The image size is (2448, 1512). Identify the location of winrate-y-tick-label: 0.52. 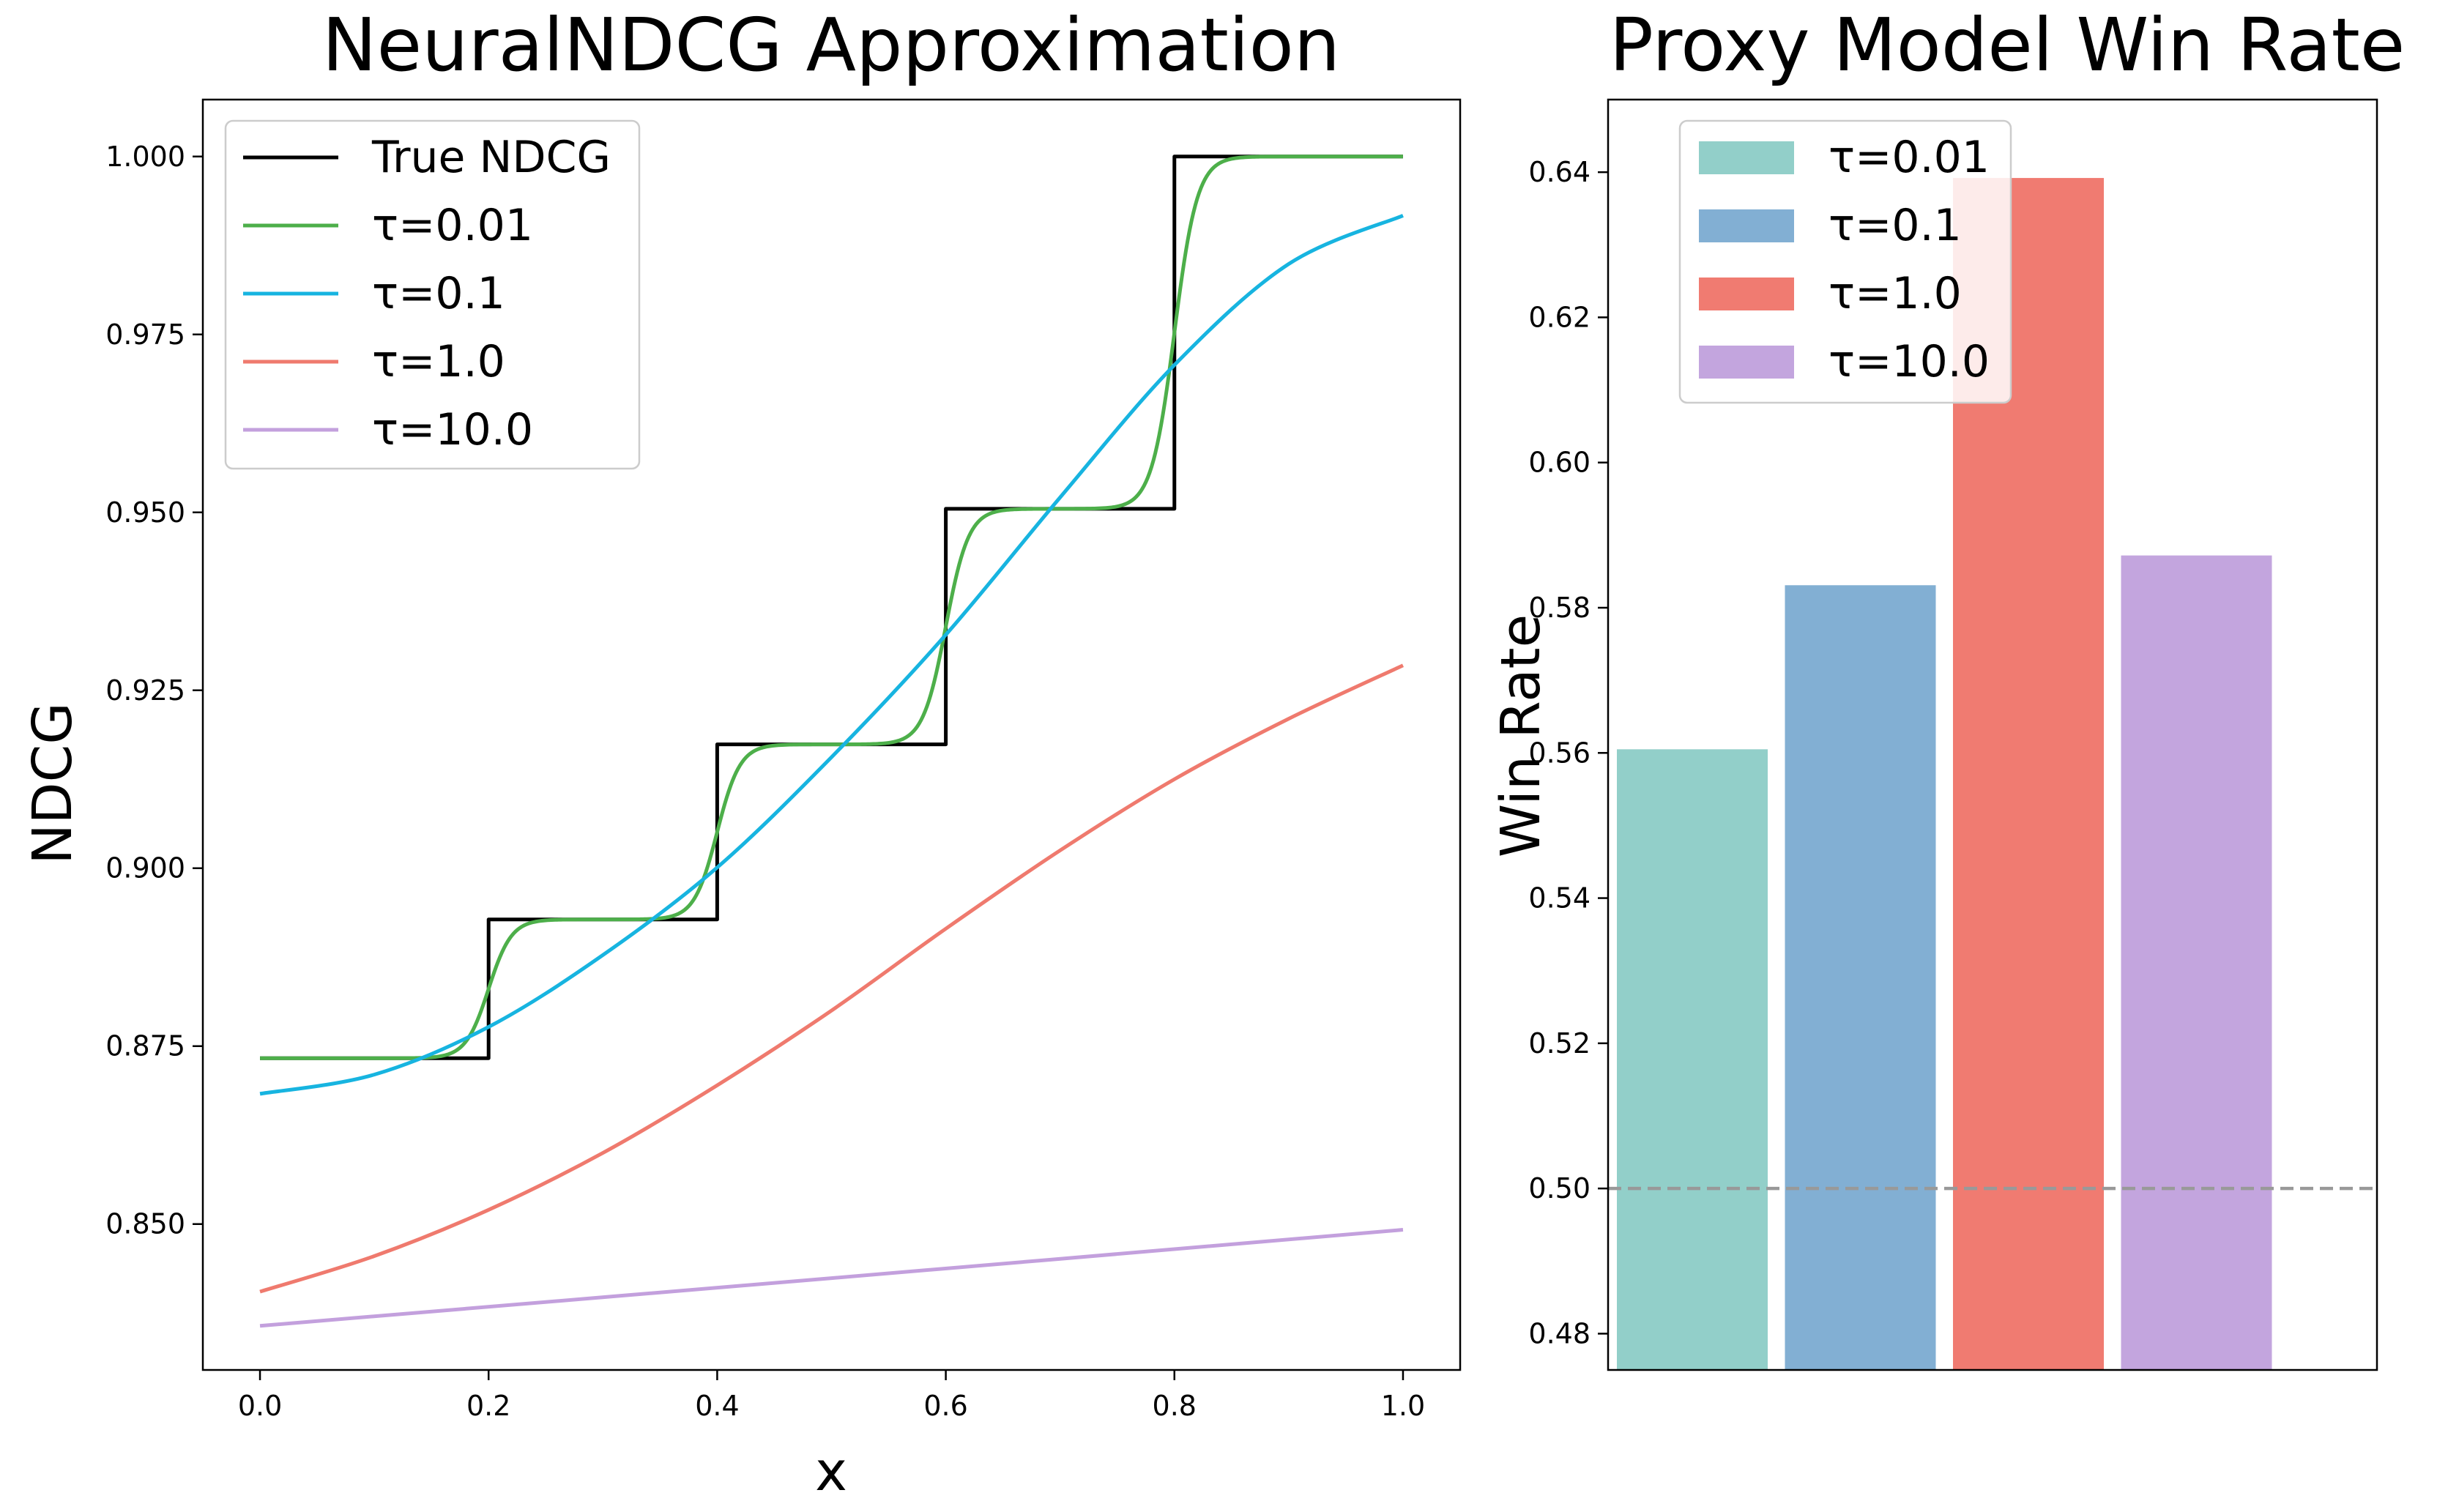
(1559, 1043).